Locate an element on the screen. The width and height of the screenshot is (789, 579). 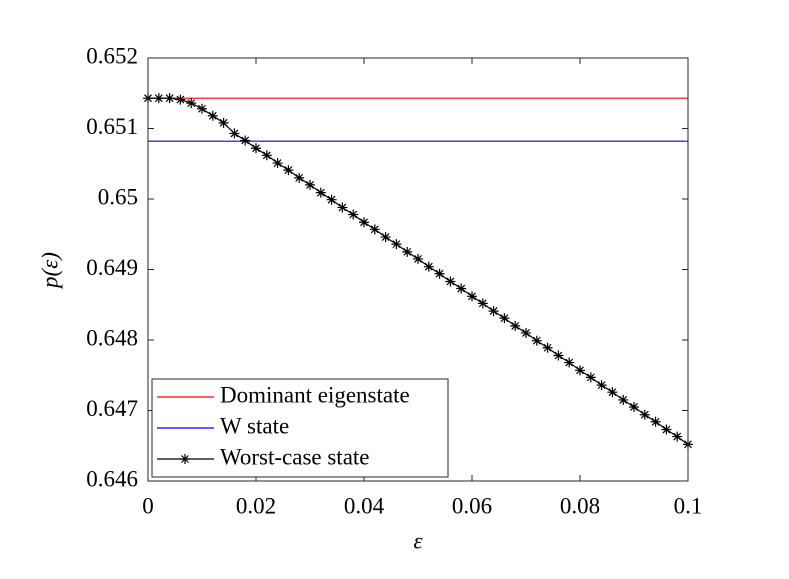
x-tick-label: 0.04 is located at coordinates (364, 505).